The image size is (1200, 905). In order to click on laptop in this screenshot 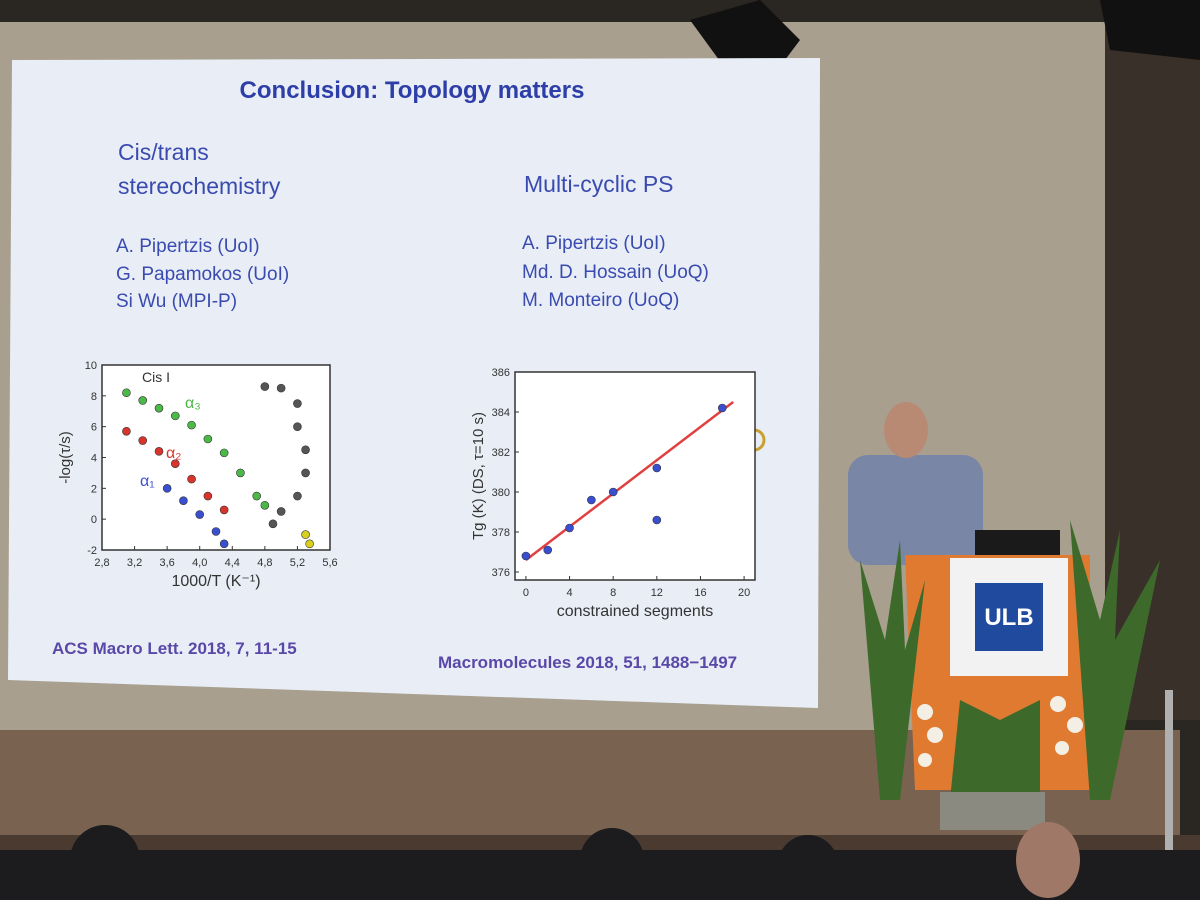, I will do `click(1017, 544)`.